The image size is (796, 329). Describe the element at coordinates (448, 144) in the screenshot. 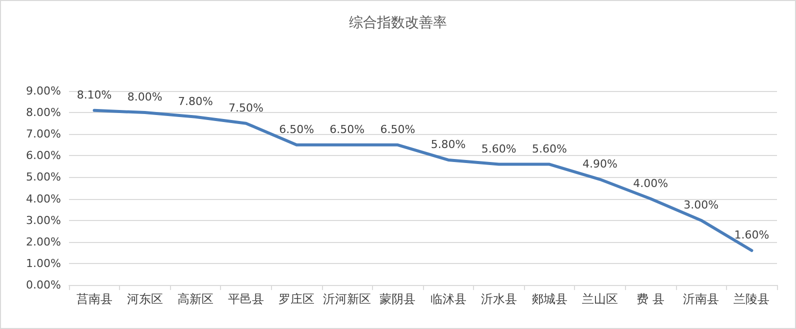

I see `data-label: 5.80%` at that location.